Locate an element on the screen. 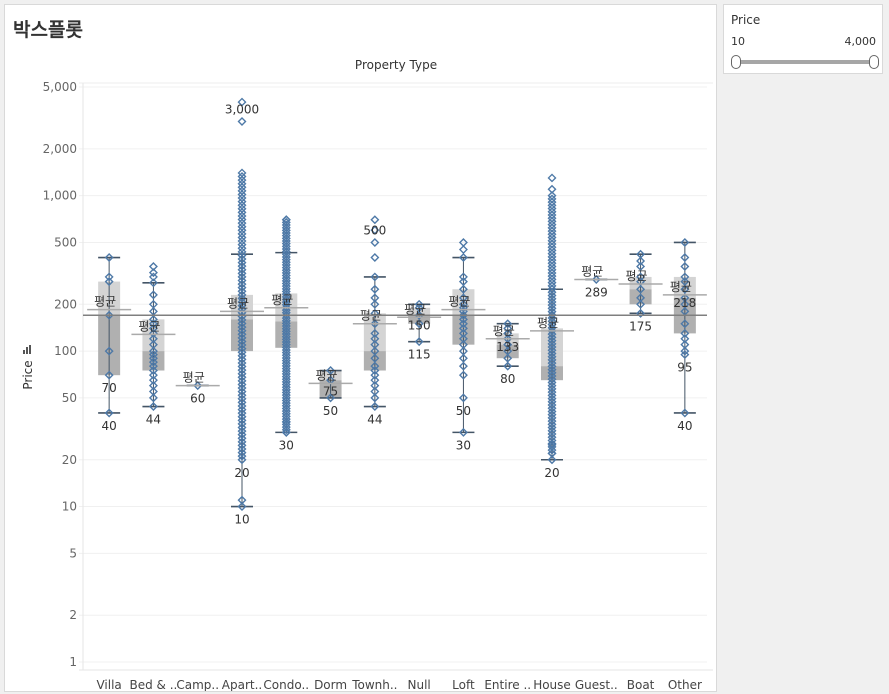 This screenshot has width=889, height=694. y-tick-label: 200 is located at coordinates (65, 304).